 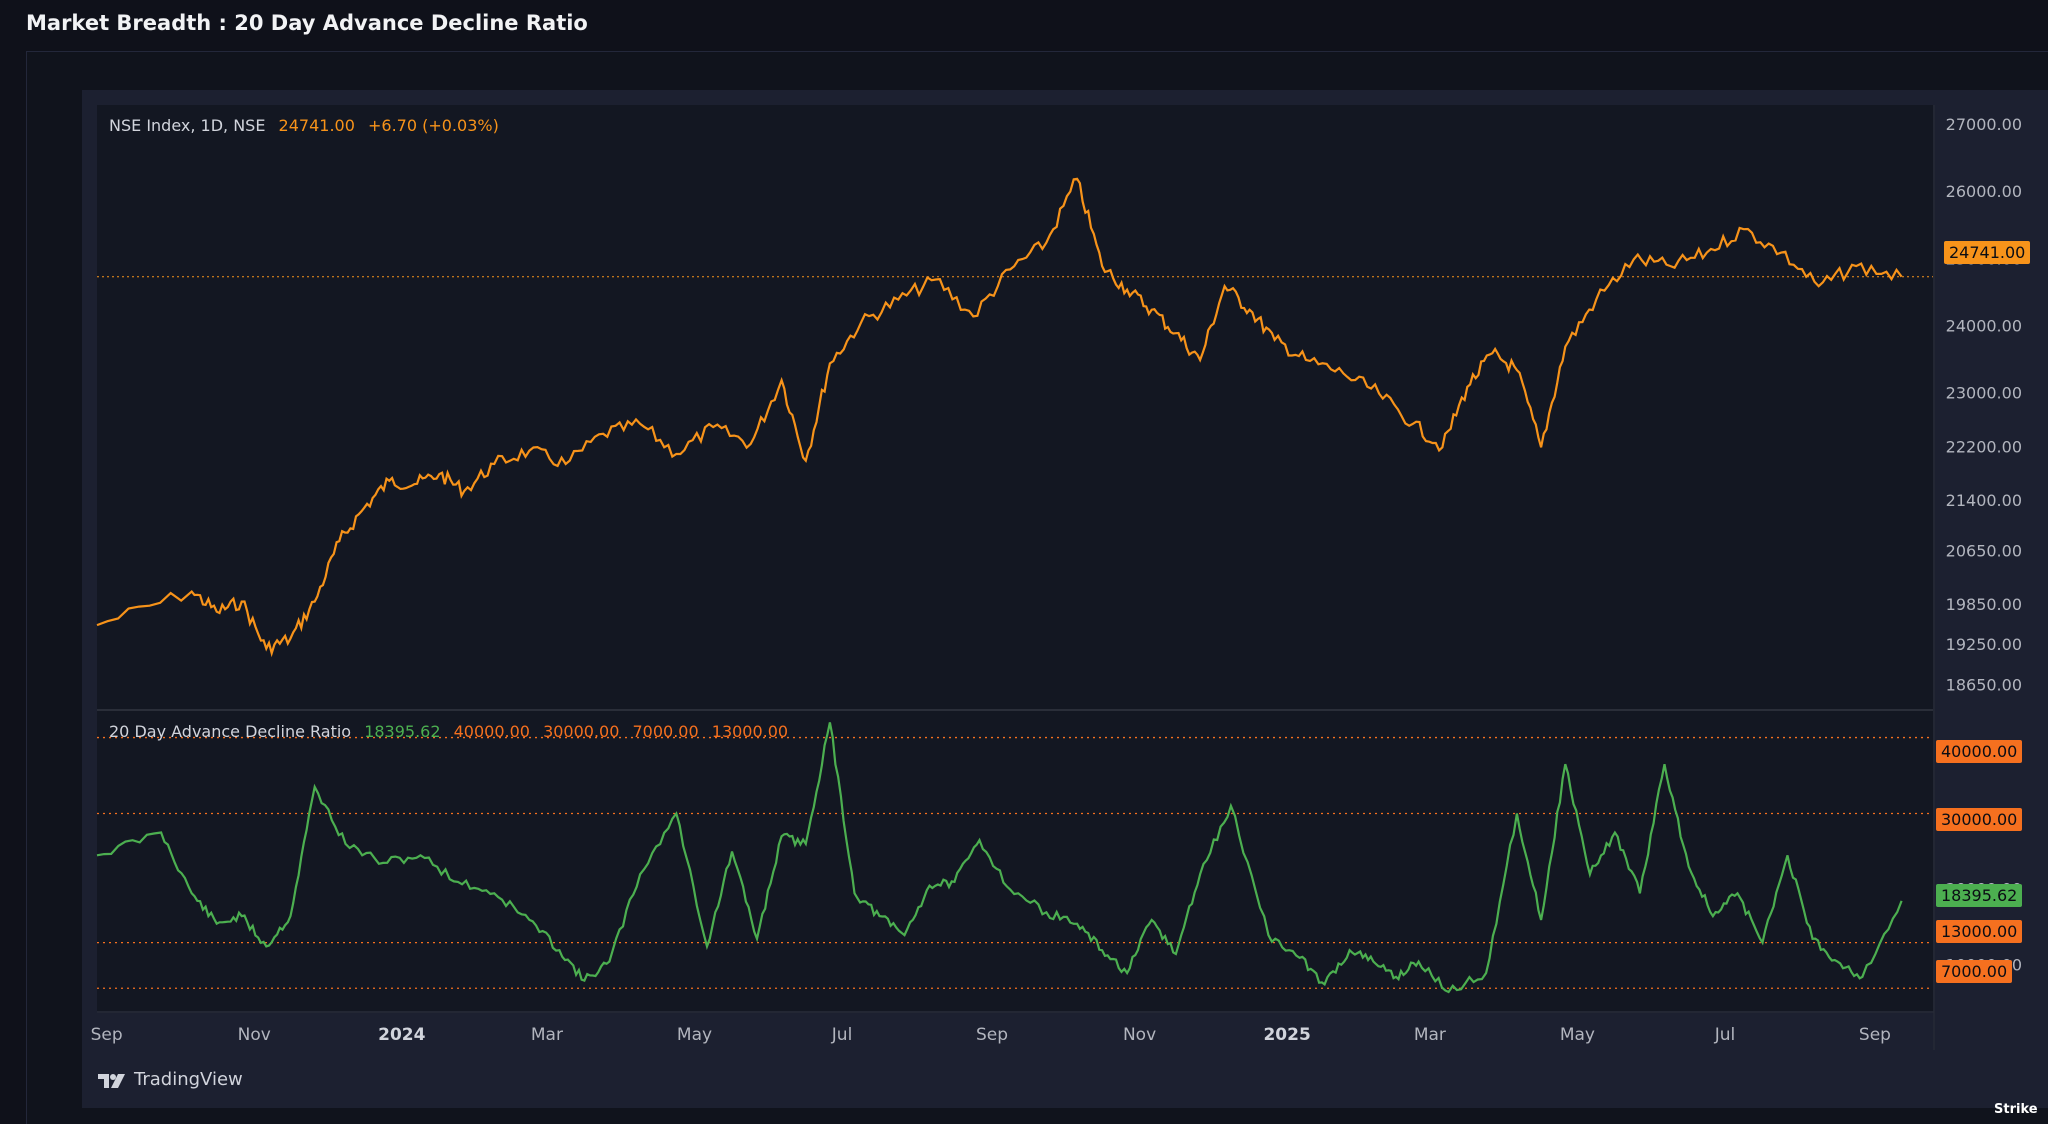 What do you see at coordinates (1979, 895) in the screenshot?
I see `indicator-last-tag: 18395.62` at bounding box center [1979, 895].